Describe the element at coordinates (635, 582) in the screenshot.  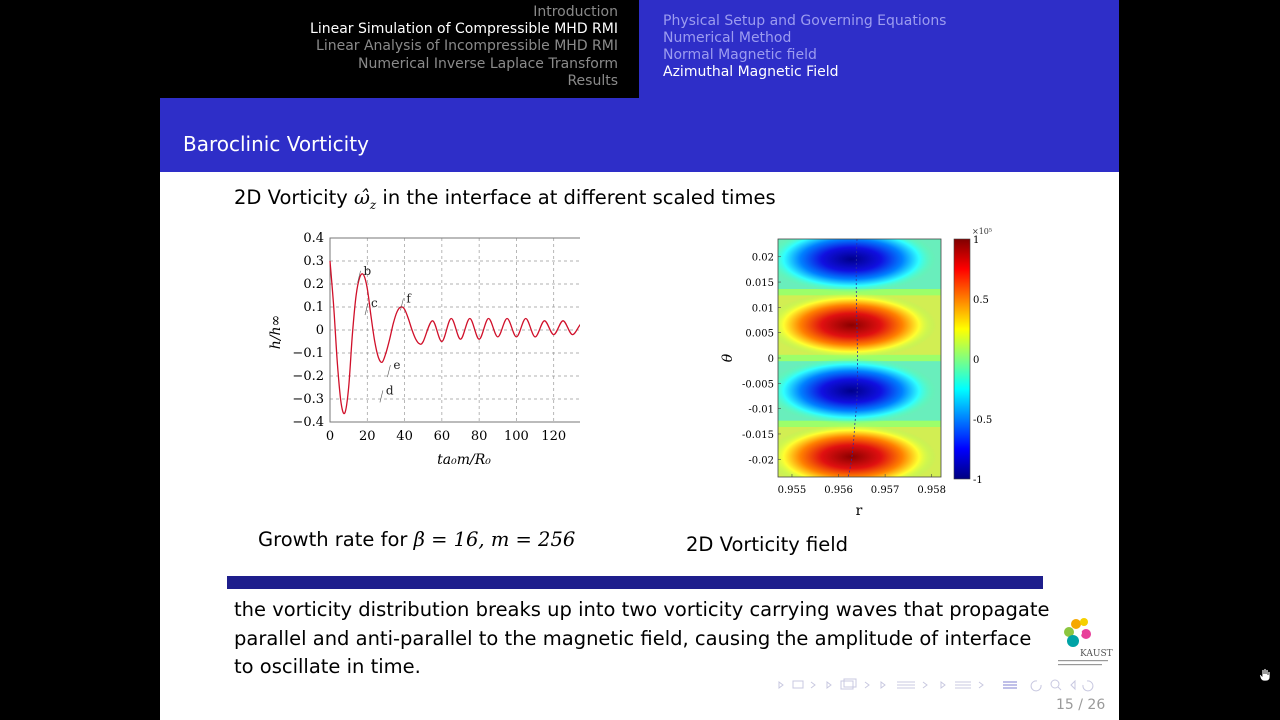
I see `block-title-bar` at that location.